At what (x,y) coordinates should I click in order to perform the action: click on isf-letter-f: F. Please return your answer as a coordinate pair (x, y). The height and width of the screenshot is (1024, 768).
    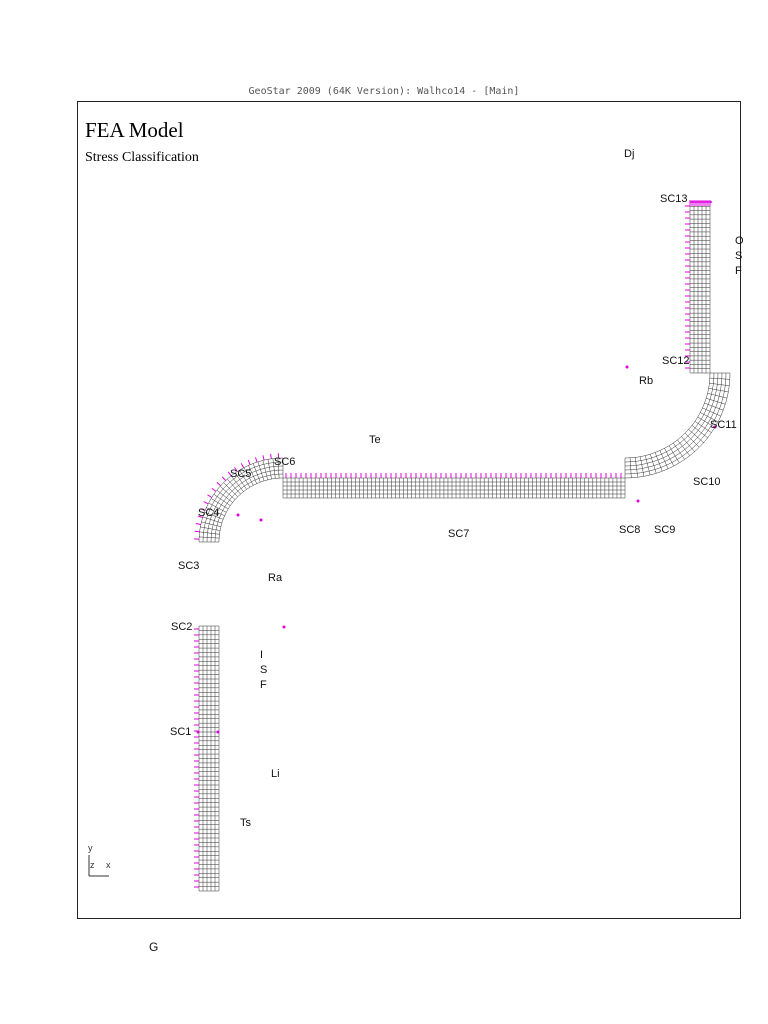
    Looking at the image, I should click on (263, 685).